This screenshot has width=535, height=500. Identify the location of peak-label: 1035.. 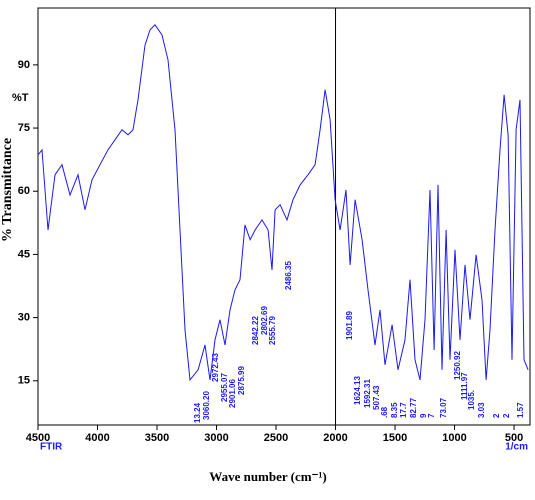
(471, 400).